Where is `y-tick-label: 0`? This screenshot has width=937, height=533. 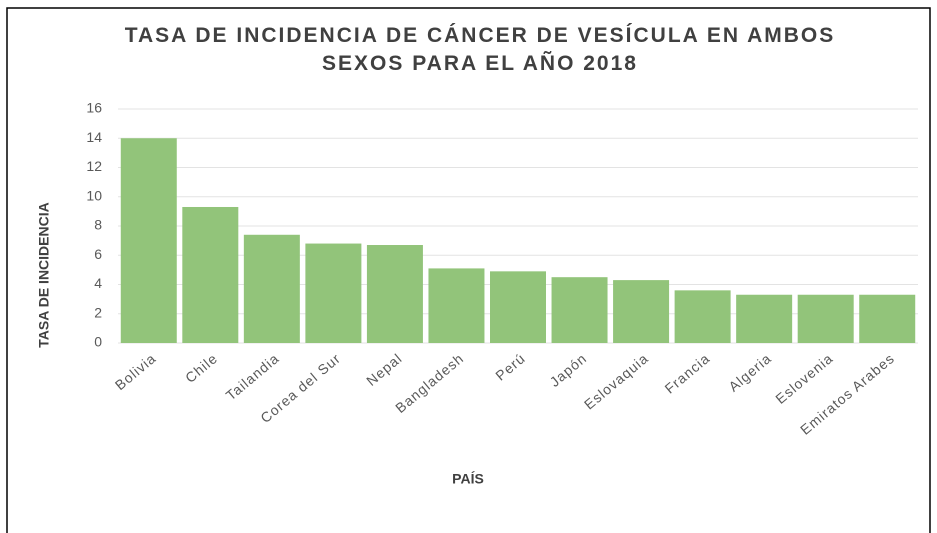
y-tick-label: 0 is located at coordinates (98, 342).